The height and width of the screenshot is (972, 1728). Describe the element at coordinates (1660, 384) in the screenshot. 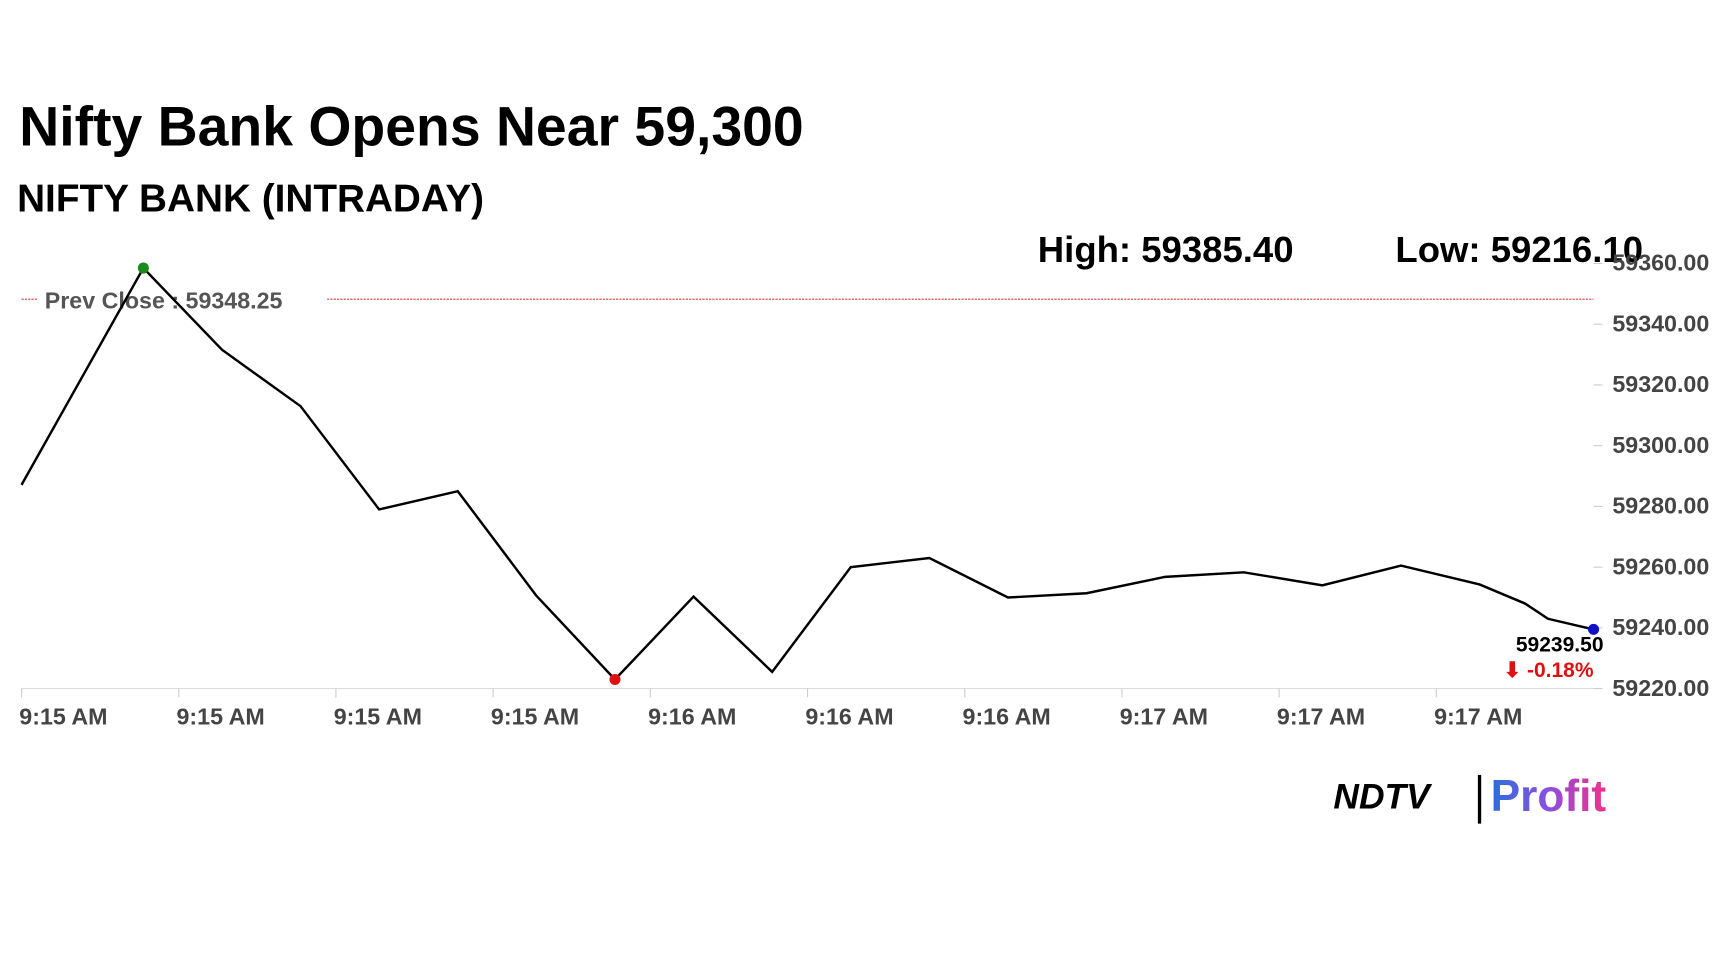

I see `y-tick-label: 59320.00` at that location.